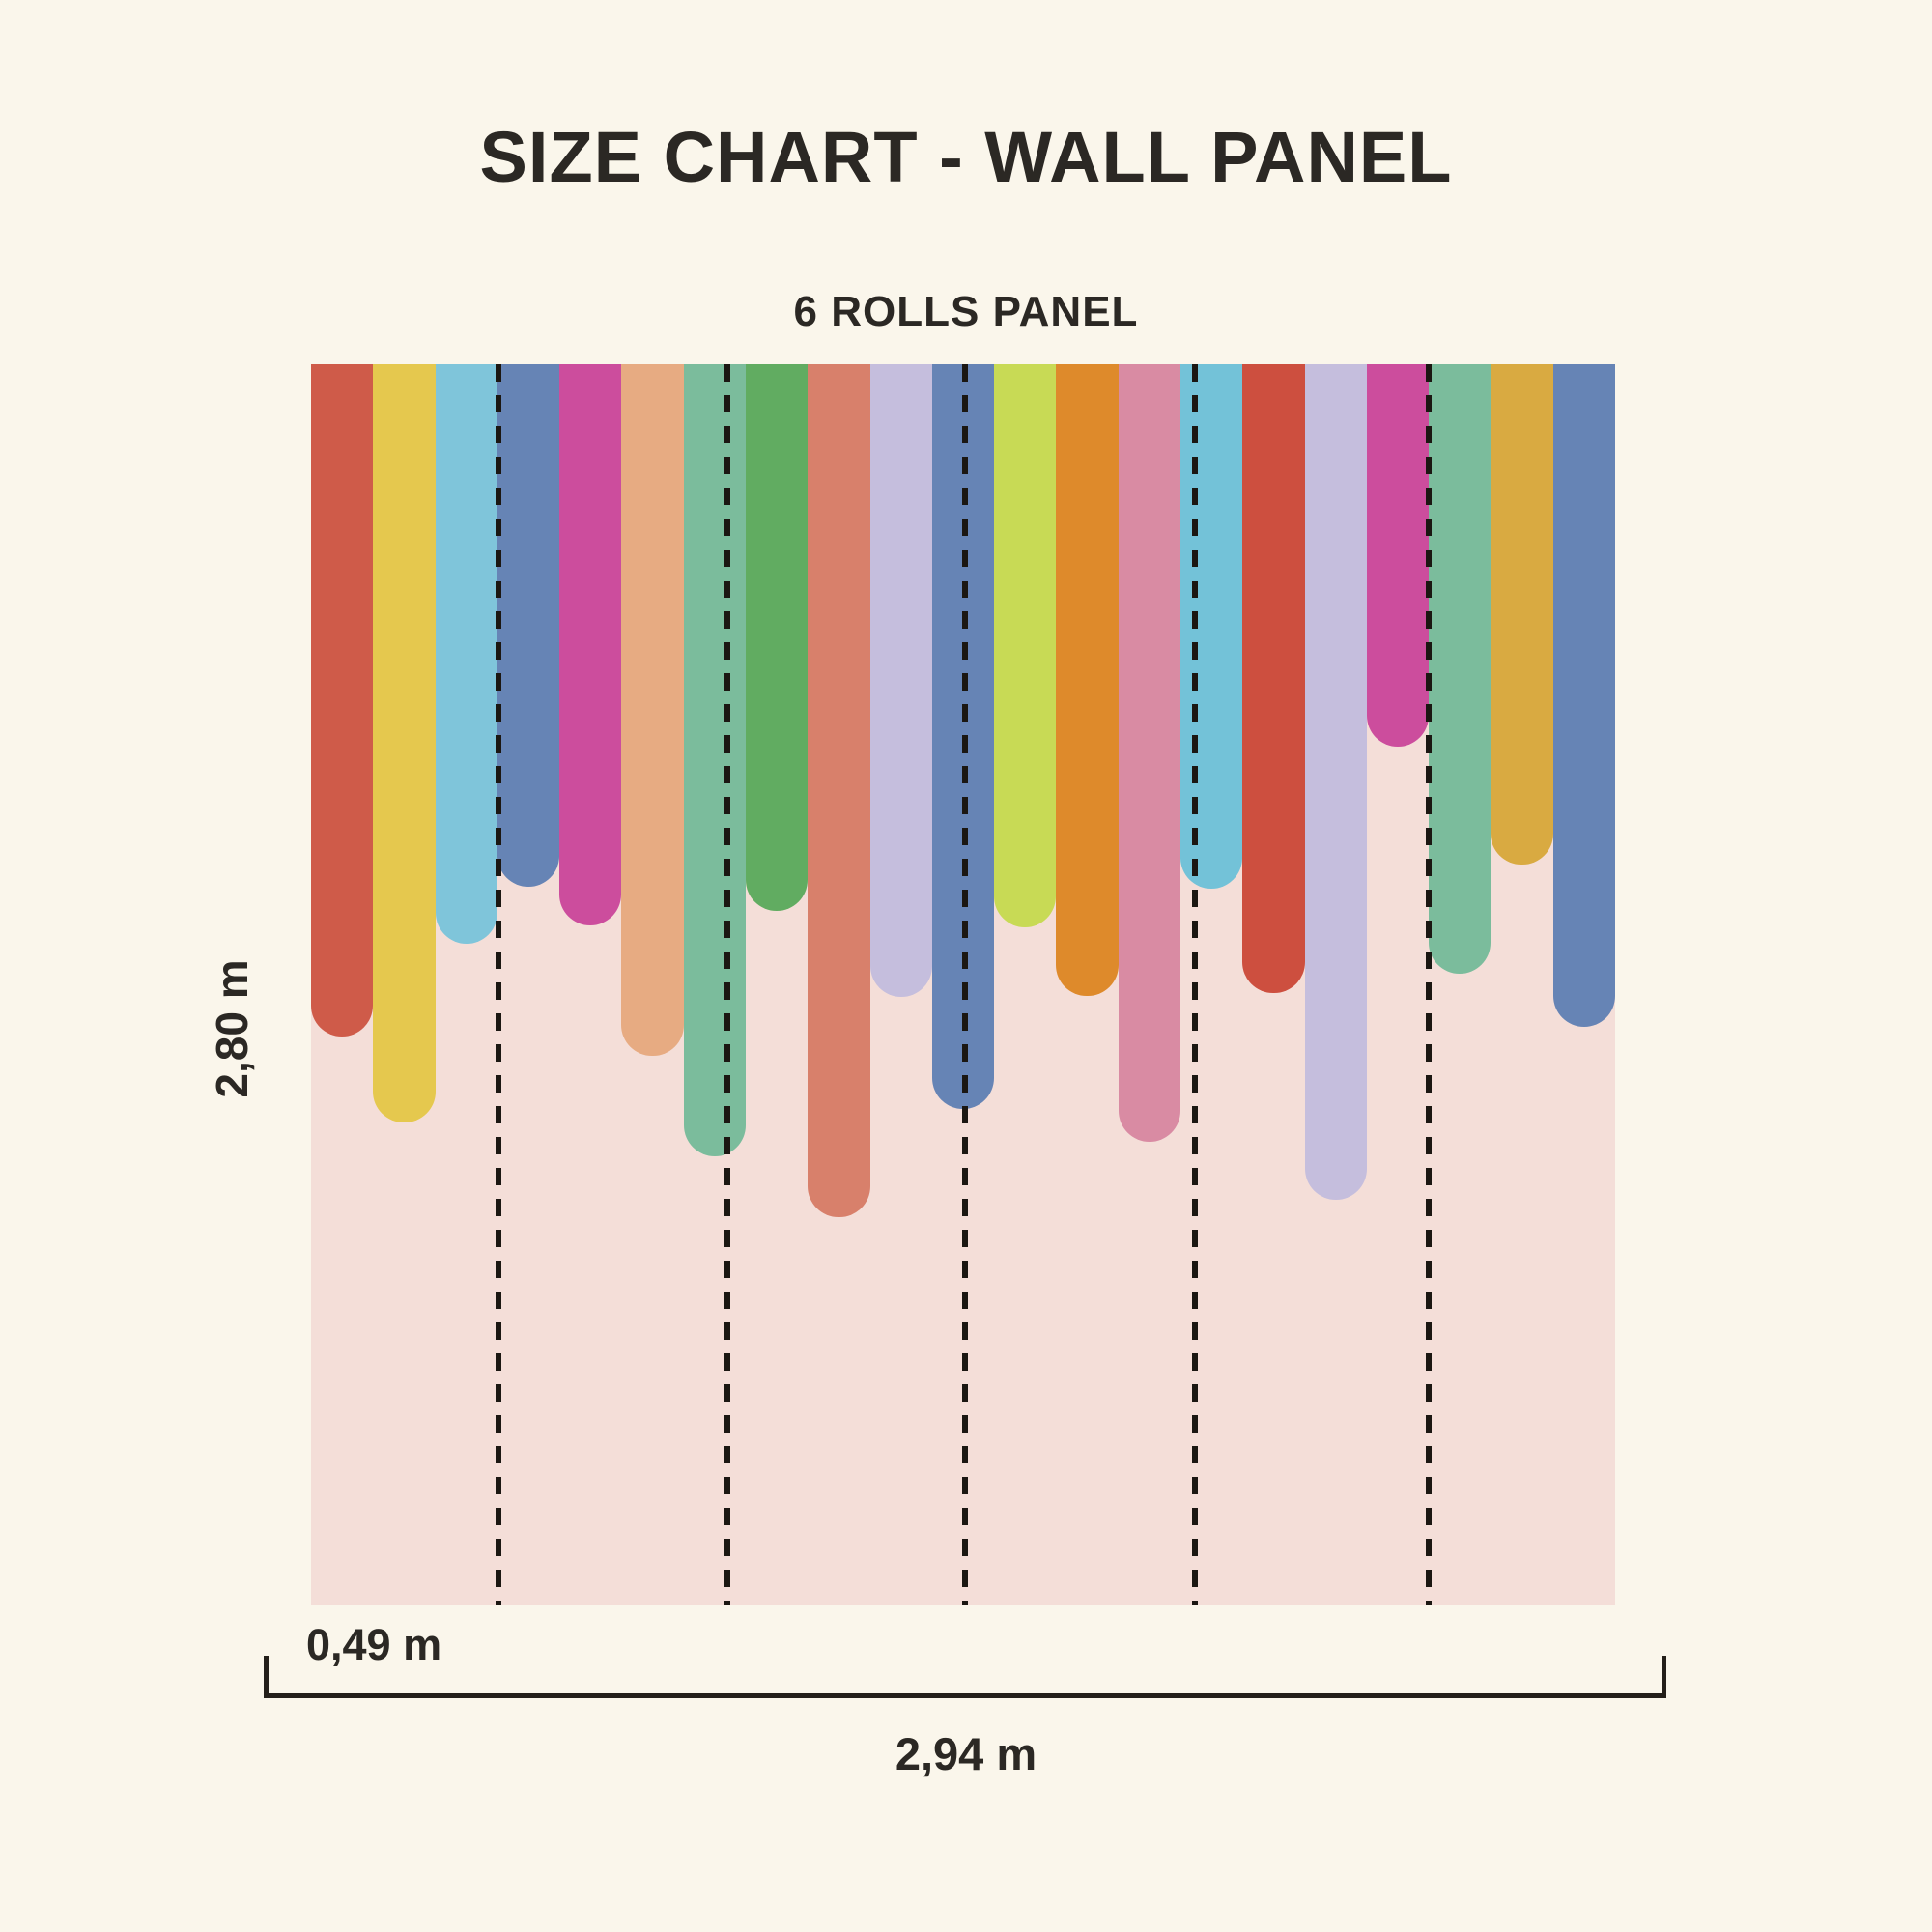  Describe the element at coordinates (652, 710) in the screenshot. I see `stripe-peach` at that location.